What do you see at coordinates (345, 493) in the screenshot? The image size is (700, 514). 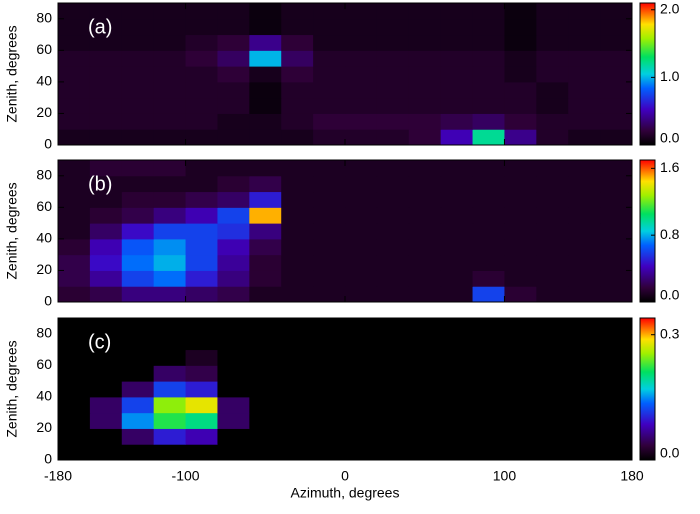 I see `x-axis-label: Azimuth, degrees` at bounding box center [345, 493].